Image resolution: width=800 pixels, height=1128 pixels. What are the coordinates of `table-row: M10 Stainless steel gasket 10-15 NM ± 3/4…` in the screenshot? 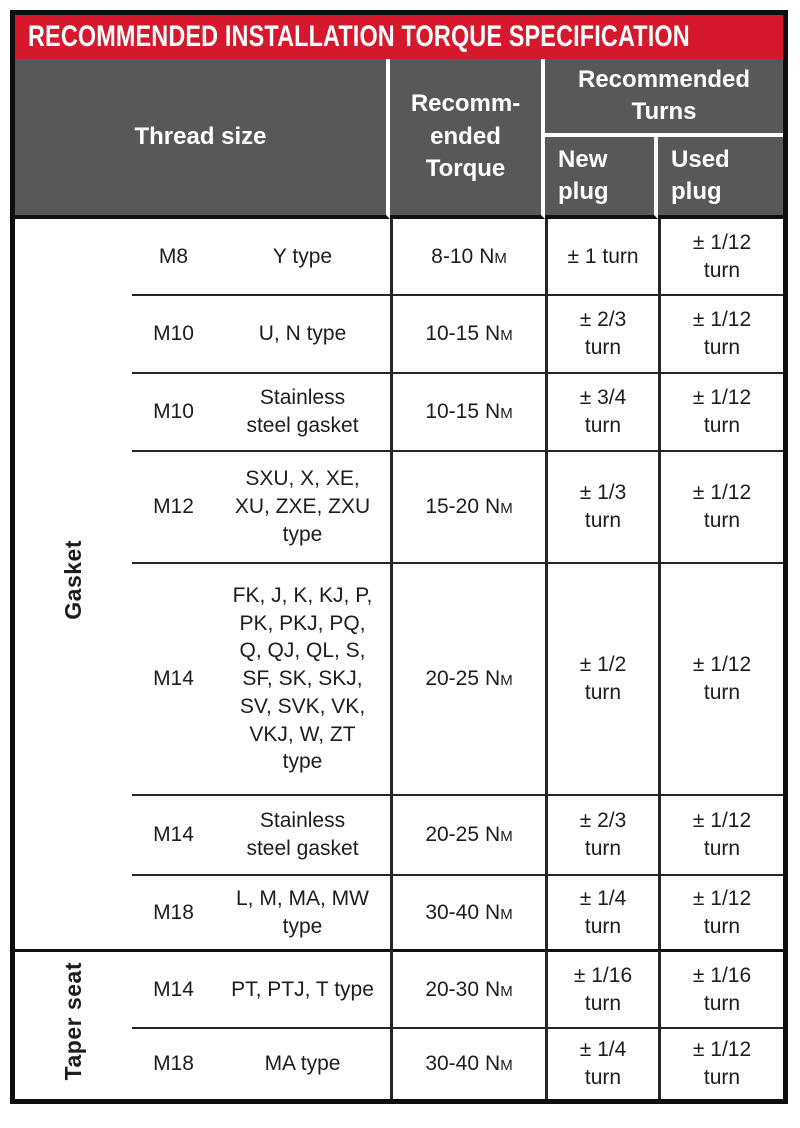 It's located at (399, 411).